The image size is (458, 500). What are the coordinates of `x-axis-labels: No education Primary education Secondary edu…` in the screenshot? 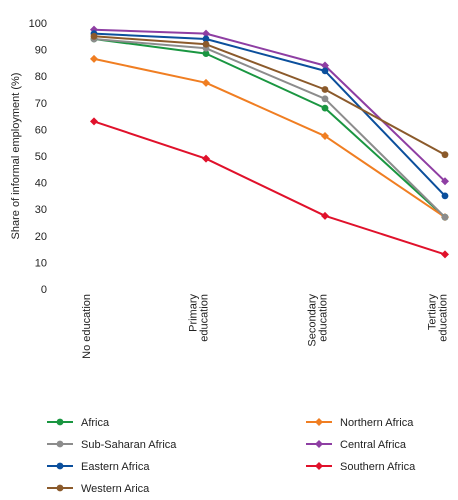 It's located at (265, 326).